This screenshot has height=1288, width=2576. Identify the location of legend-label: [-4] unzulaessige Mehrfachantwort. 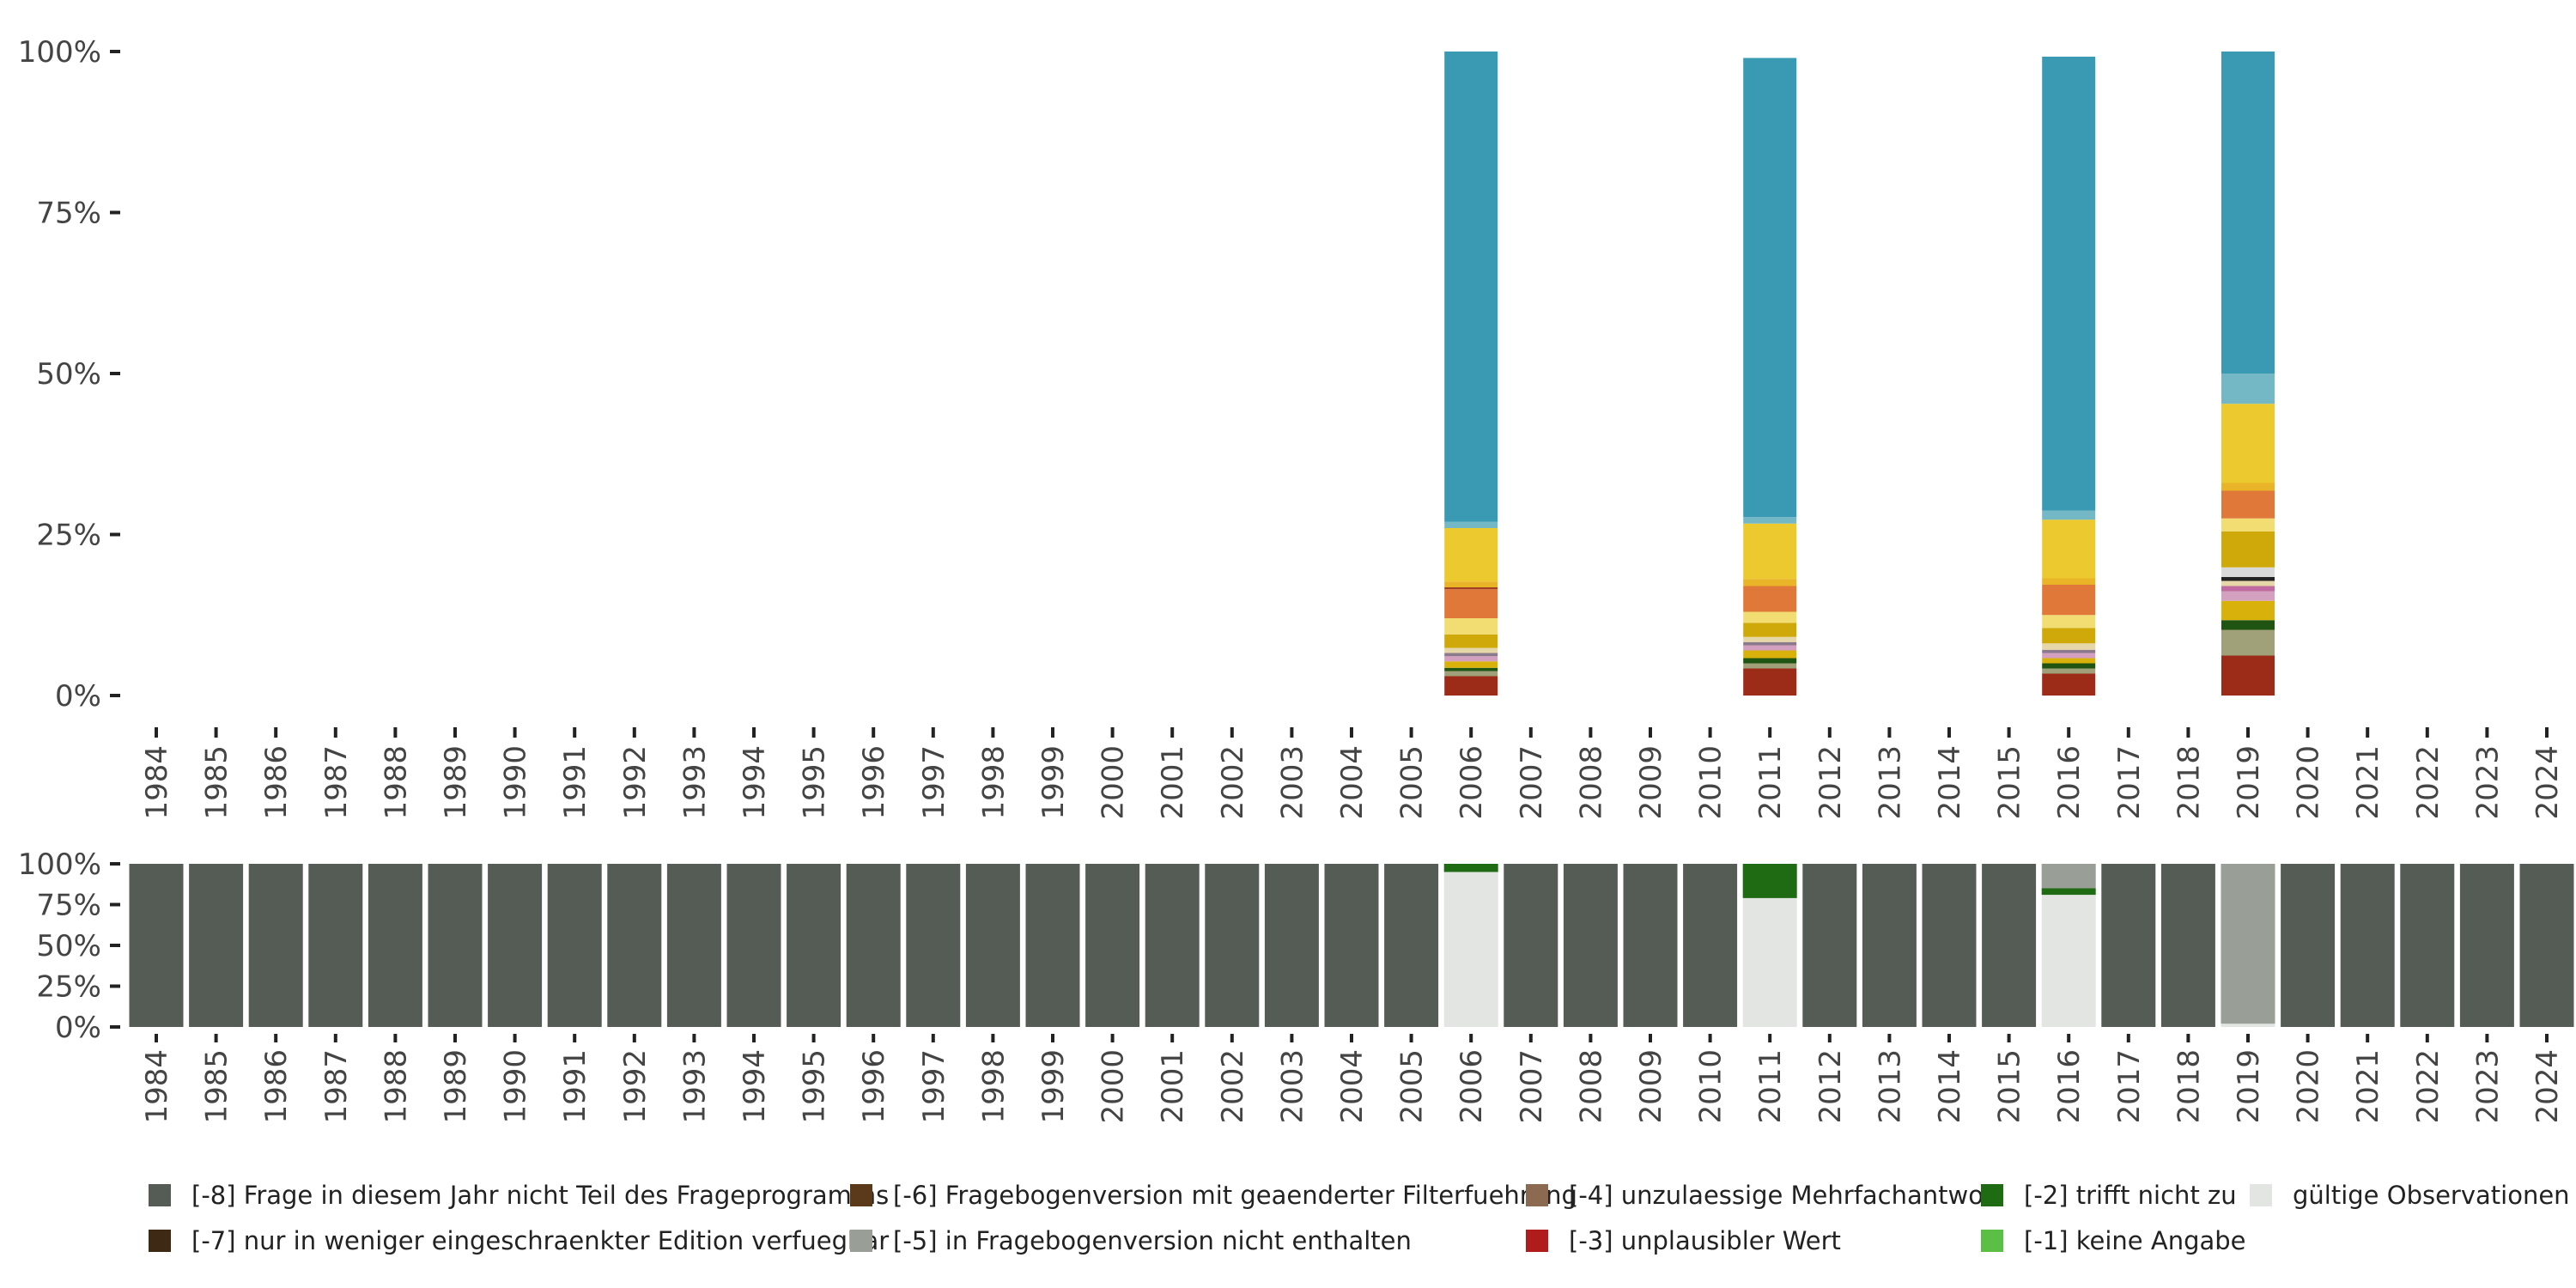
(1786, 1195).